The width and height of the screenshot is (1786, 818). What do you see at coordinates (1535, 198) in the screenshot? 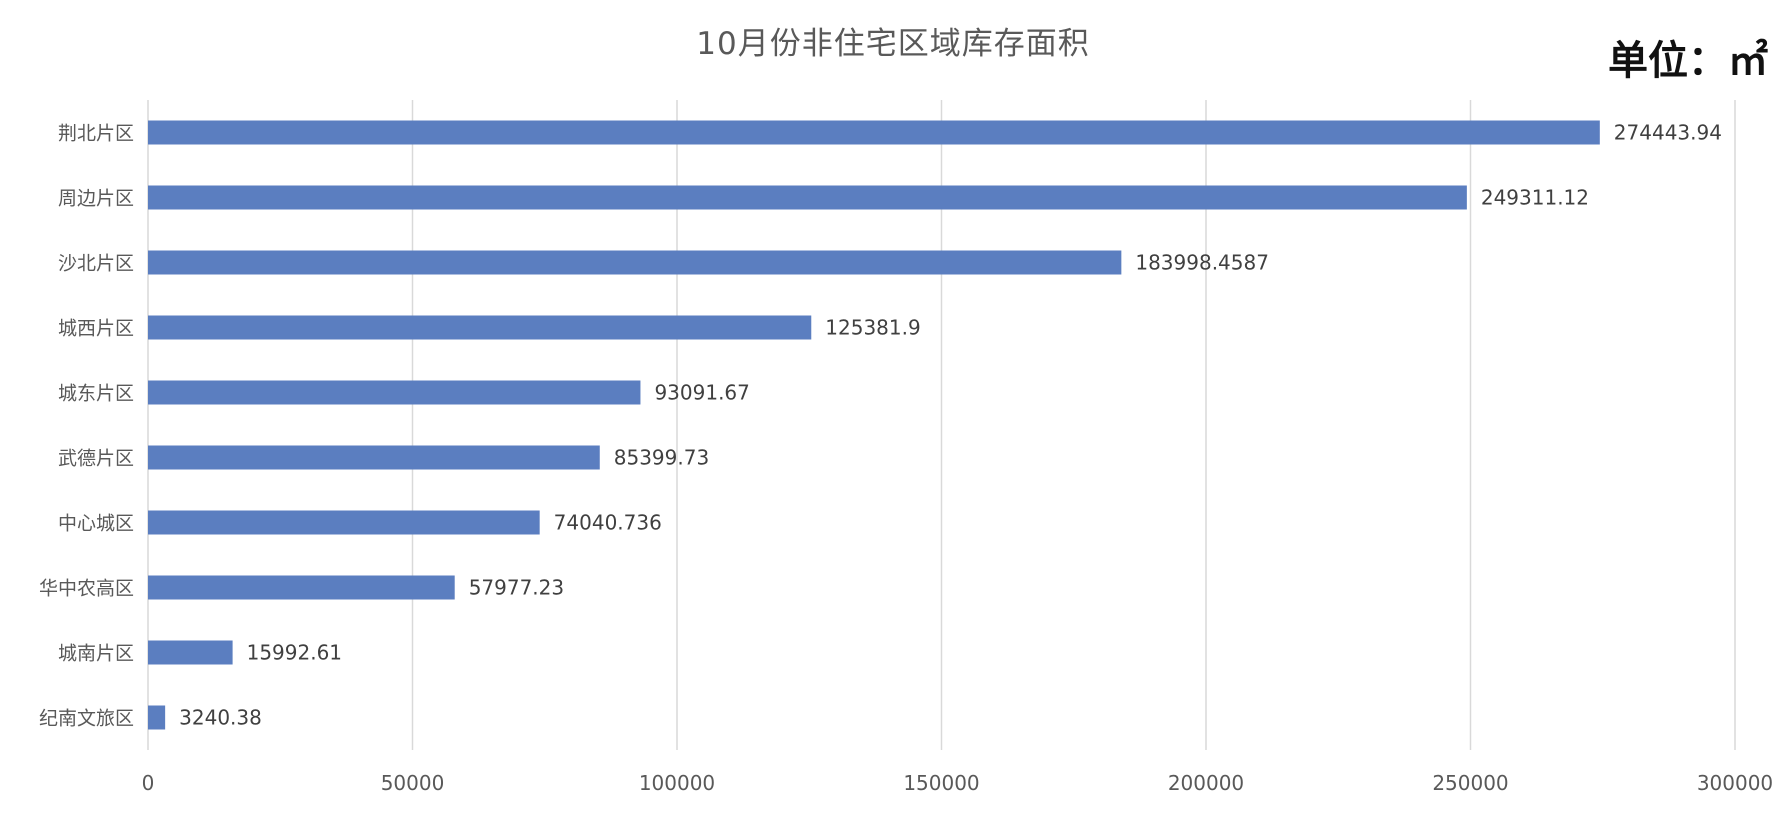
I see `data-label: 249311.12` at bounding box center [1535, 198].